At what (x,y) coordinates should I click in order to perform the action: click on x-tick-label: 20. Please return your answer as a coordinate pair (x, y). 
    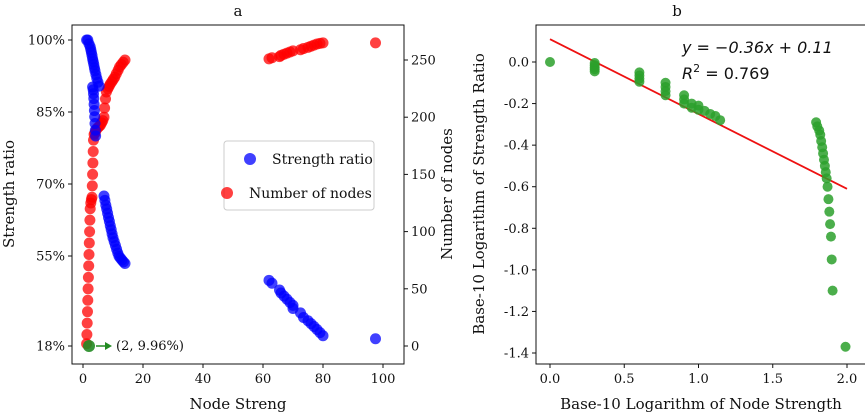
    Looking at the image, I should click on (143, 379).